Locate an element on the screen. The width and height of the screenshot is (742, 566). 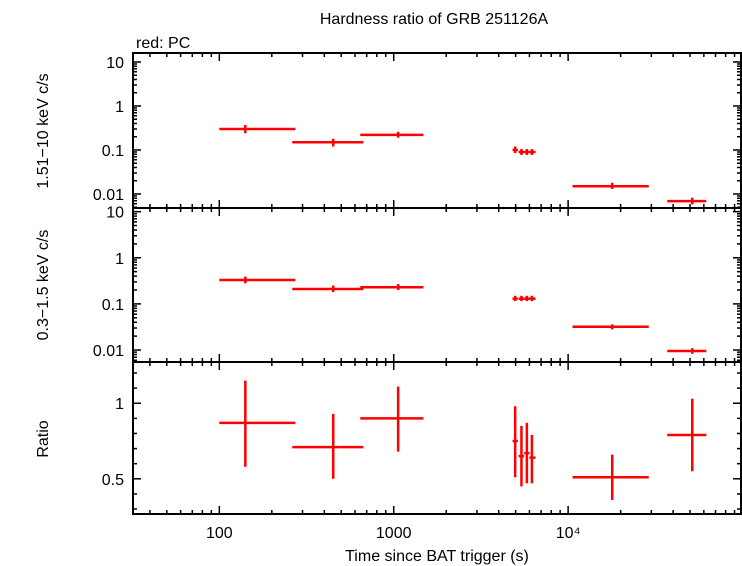
y-axis-label-soft: 0.3−1.5 keV c/s is located at coordinates (43, 285).